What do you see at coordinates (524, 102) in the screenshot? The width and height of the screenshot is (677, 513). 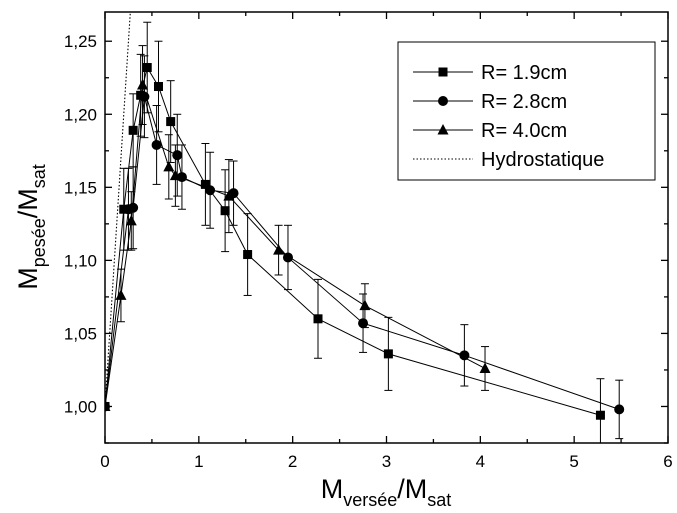 I see `legend-label: R= 2.8cm` at bounding box center [524, 102].